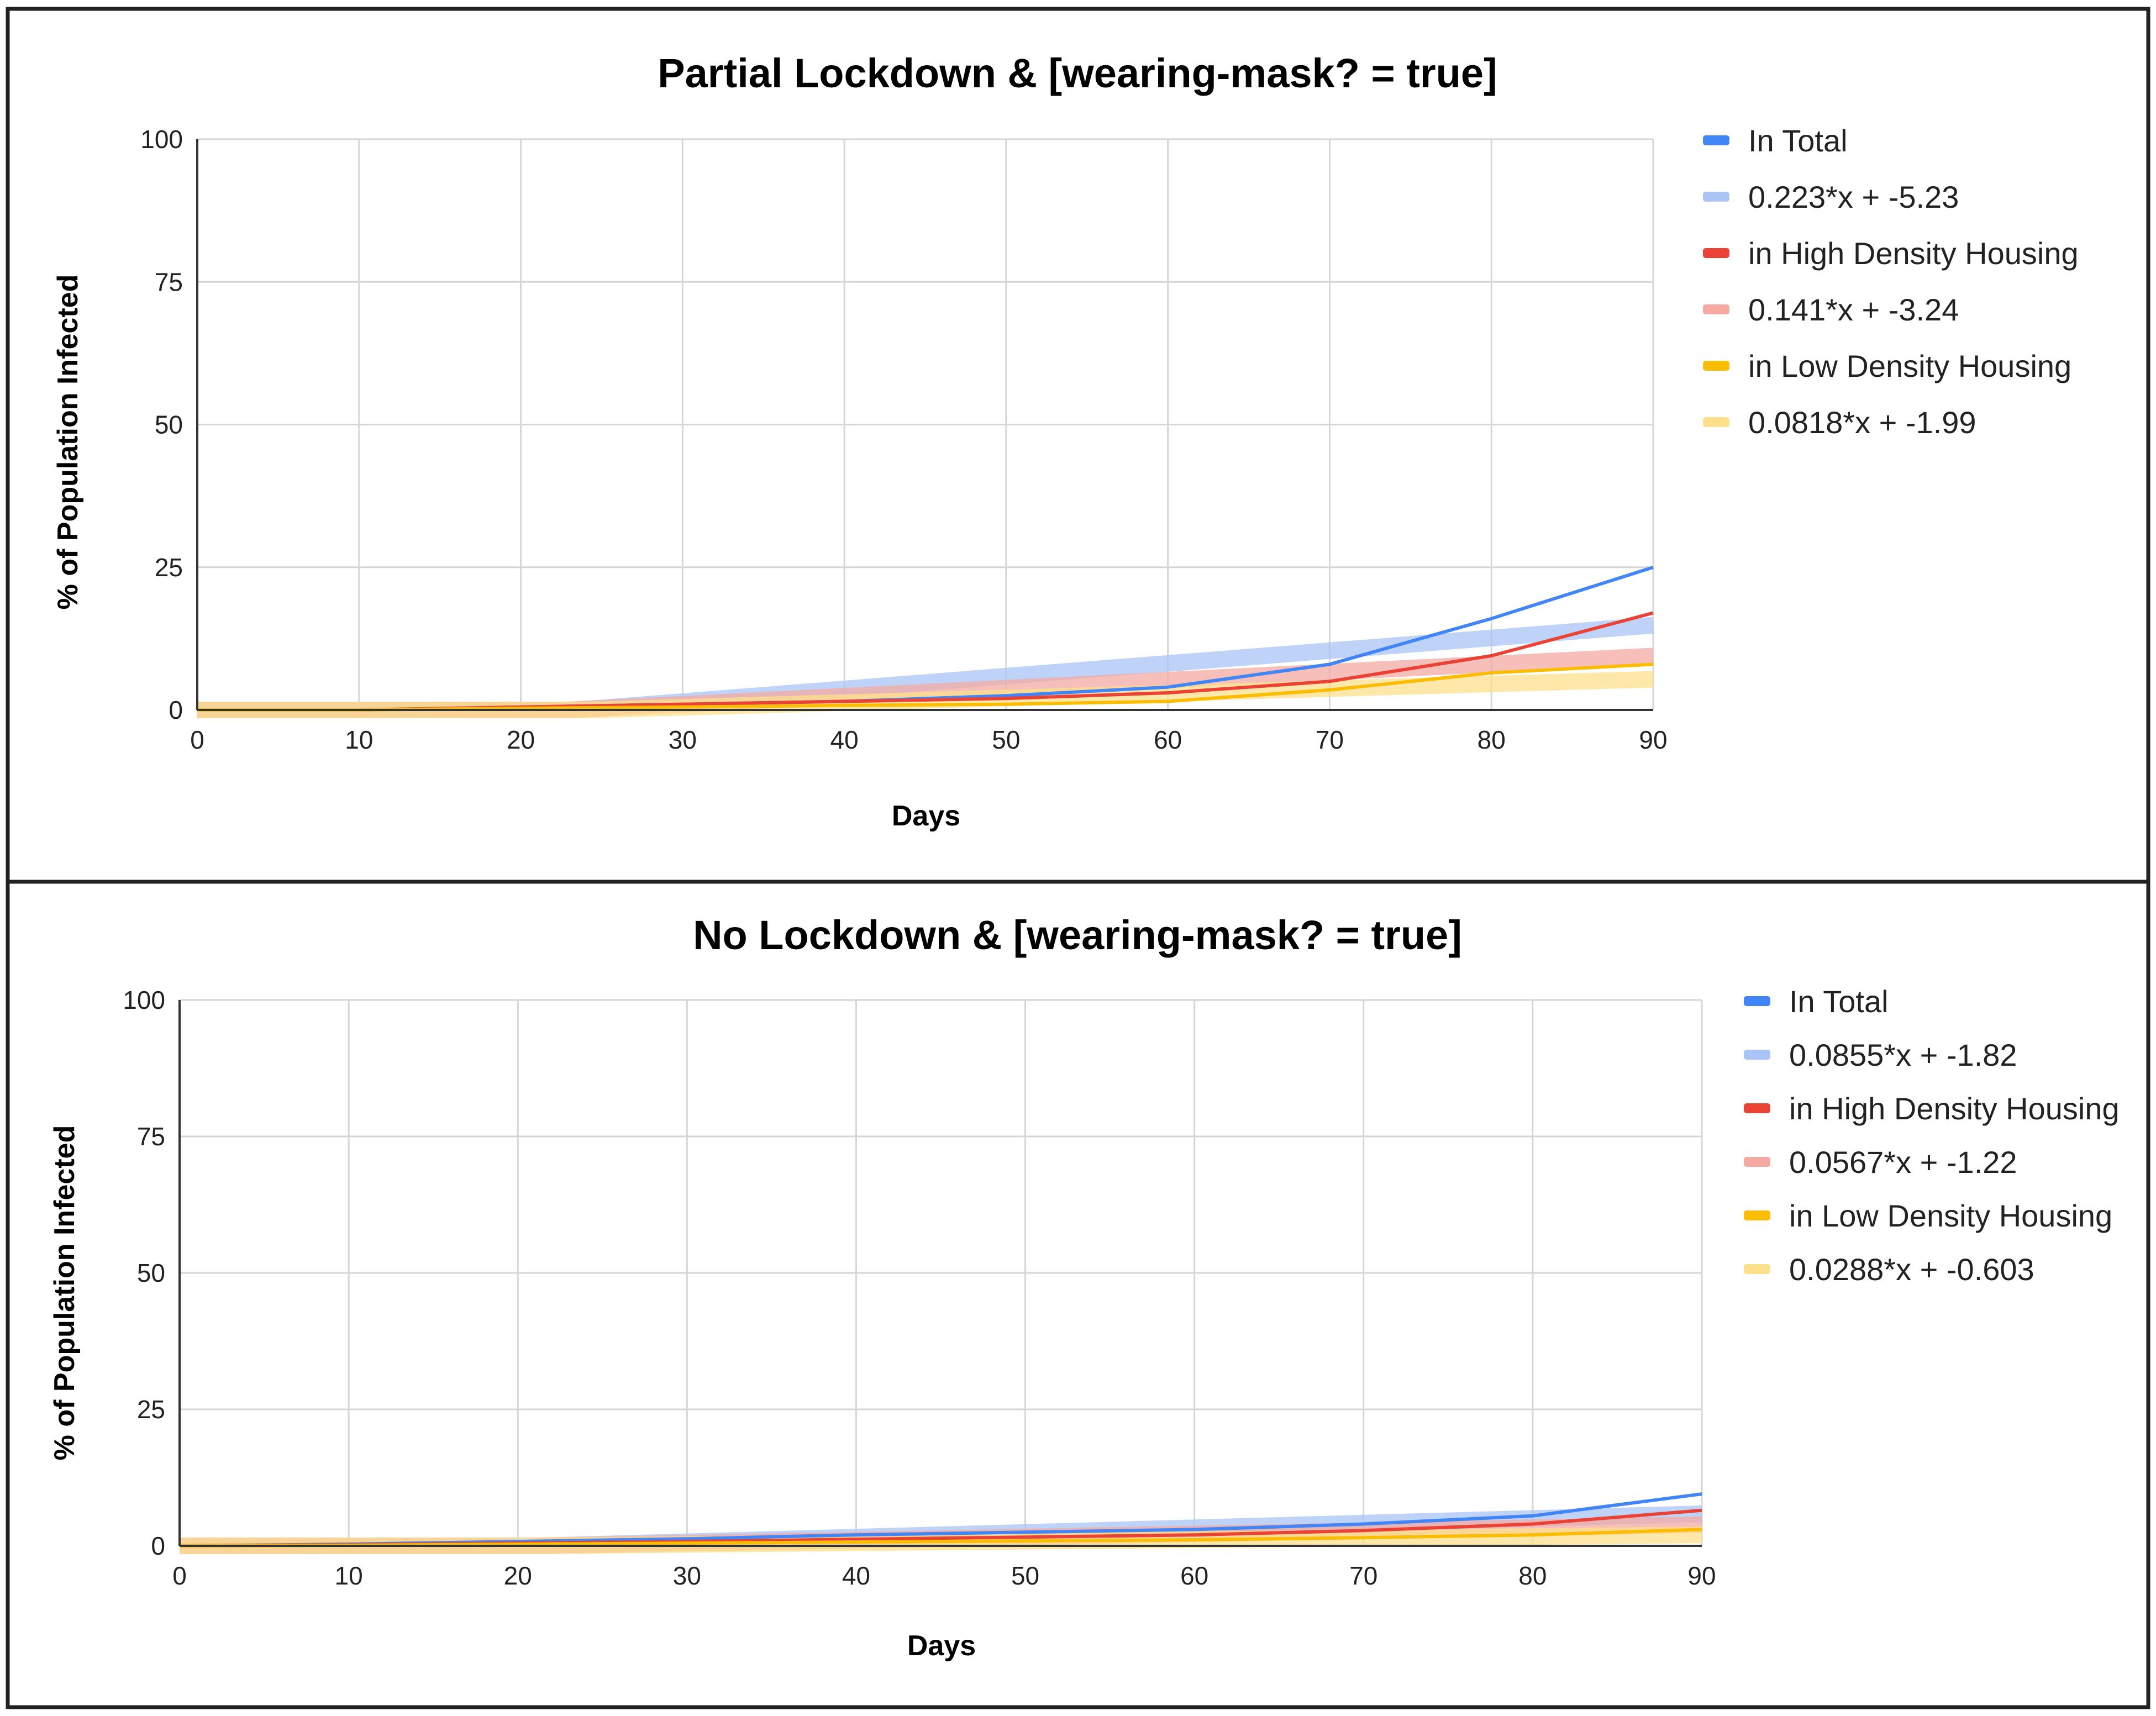  What do you see at coordinates (1912, 1269) in the screenshot?
I see `legend-label-5: 0.0288*x + -0.603` at bounding box center [1912, 1269].